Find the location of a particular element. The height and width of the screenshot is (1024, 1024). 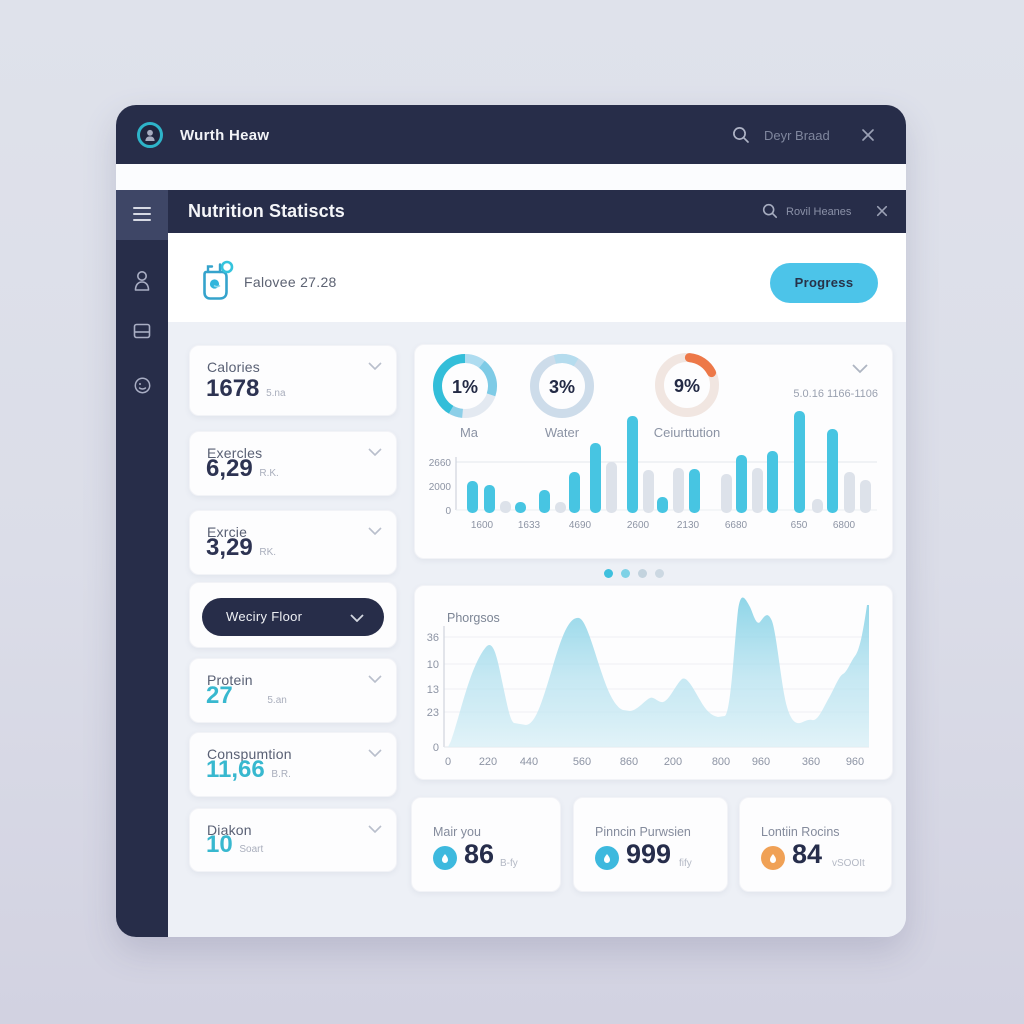

svg-text: 2130 is located at coordinates (688, 525).